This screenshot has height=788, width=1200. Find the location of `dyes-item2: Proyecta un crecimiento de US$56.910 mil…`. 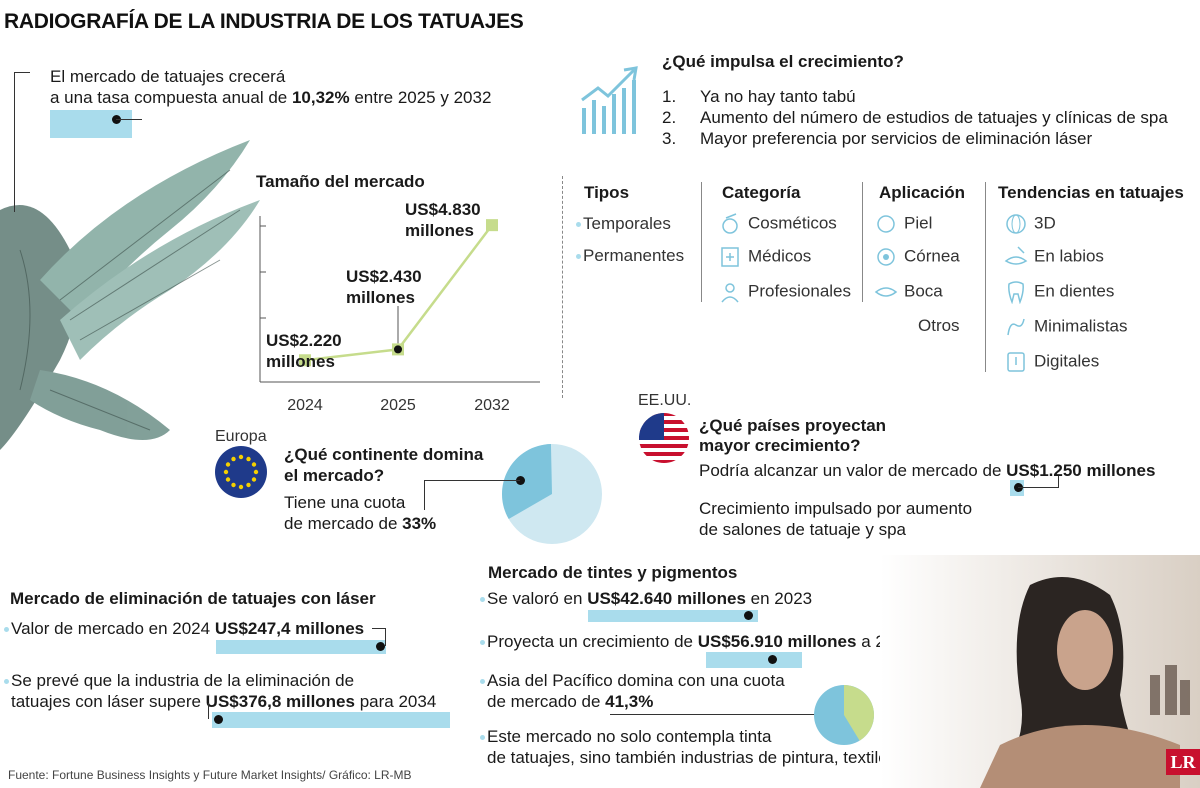

dyes-item2: Proyecta un crecimiento de US$56.910 mil… is located at coordinates (696, 641).